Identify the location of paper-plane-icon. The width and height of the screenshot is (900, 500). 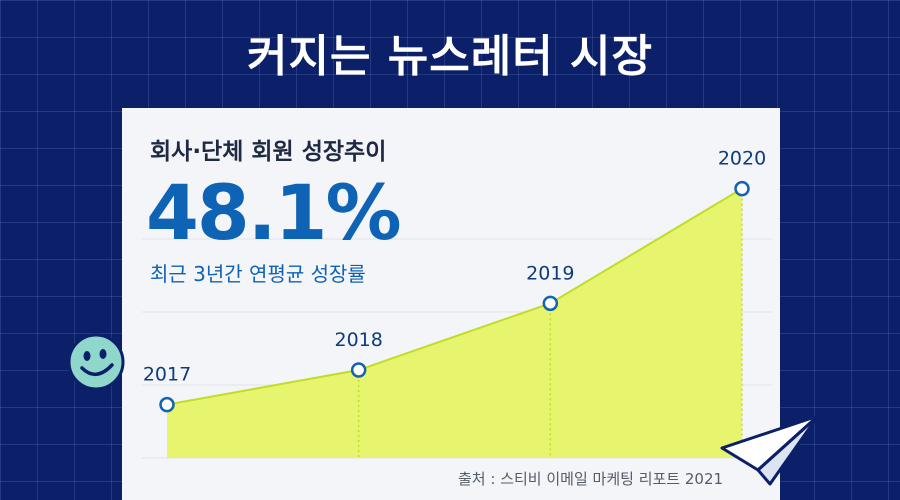
(770, 450).